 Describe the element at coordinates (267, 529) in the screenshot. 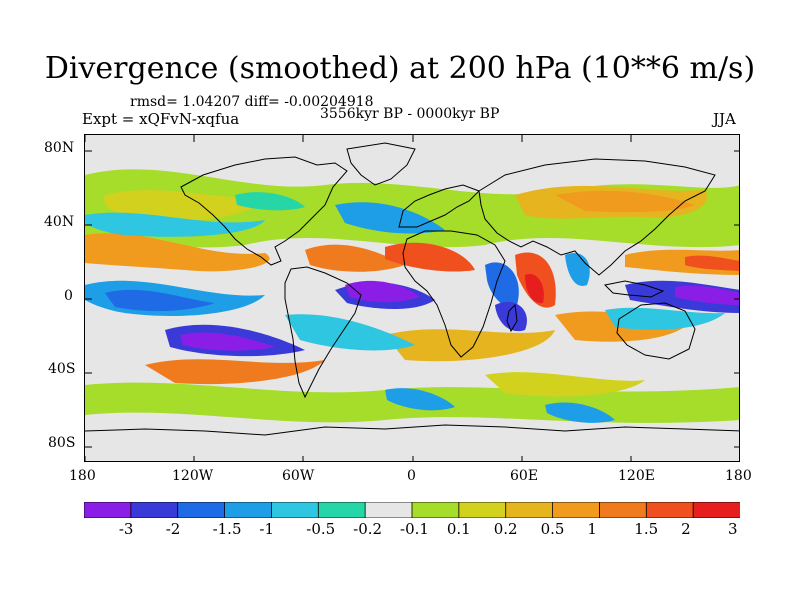

I see `colorbar-label: -1` at that location.